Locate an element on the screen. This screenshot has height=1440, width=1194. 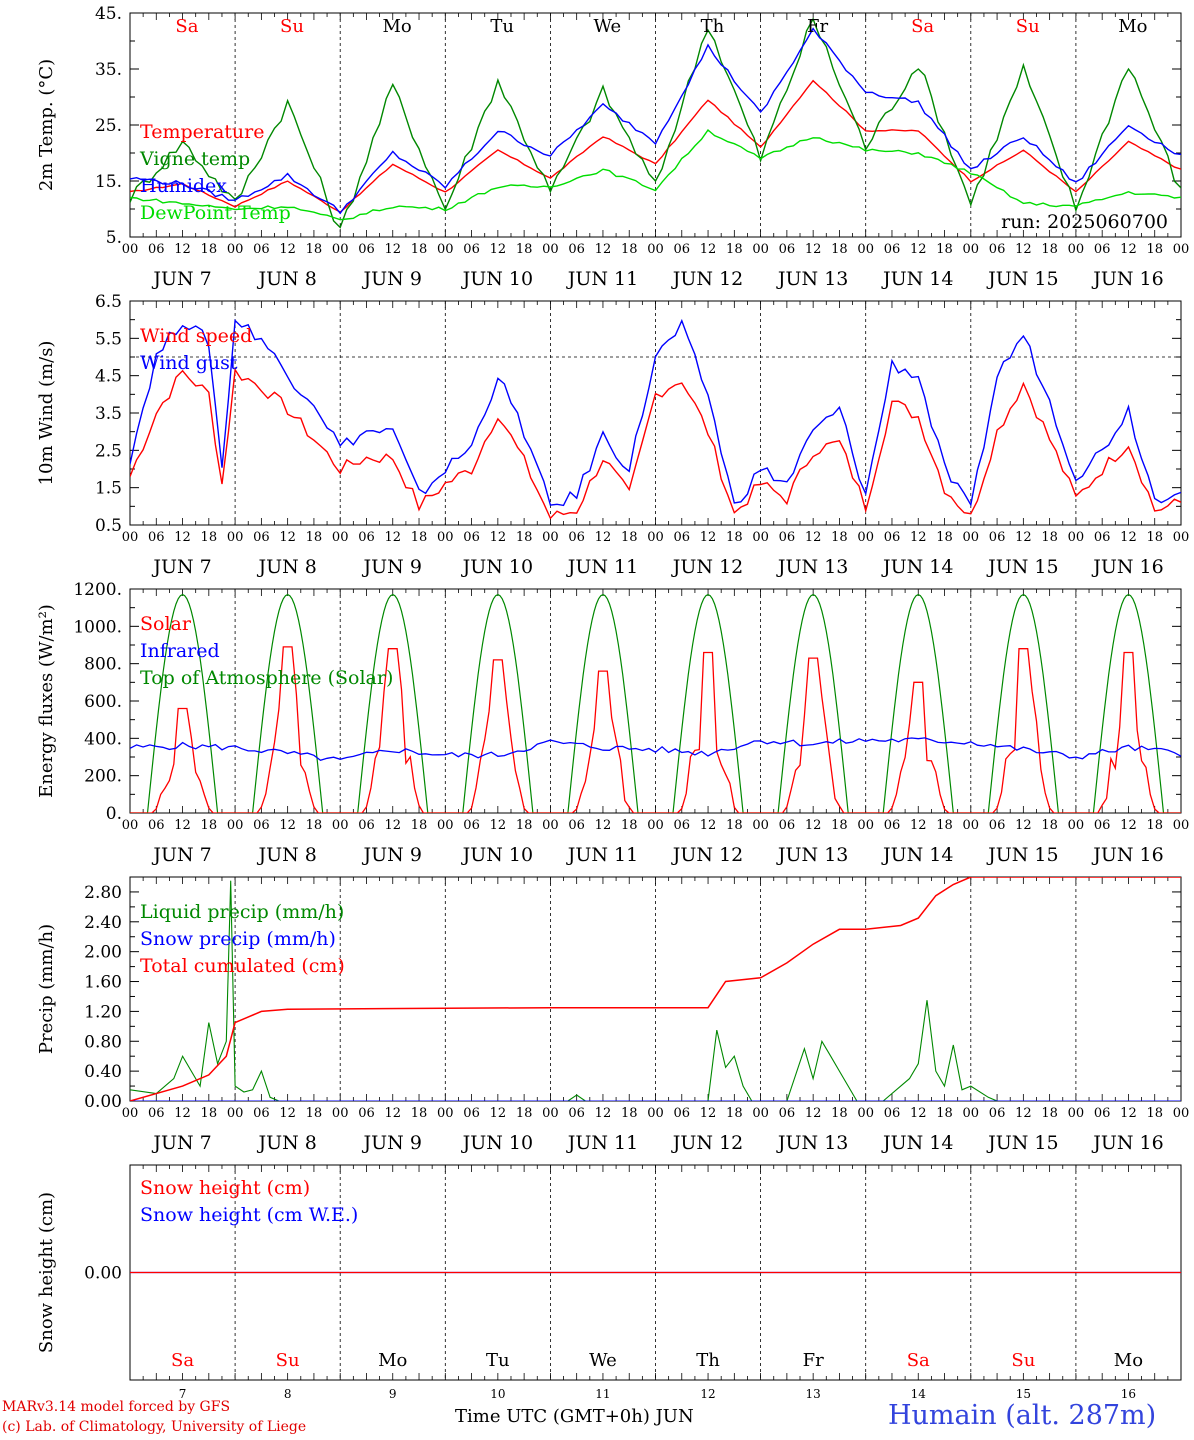
day-number-label: 8 is located at coordinates (288, 1394).